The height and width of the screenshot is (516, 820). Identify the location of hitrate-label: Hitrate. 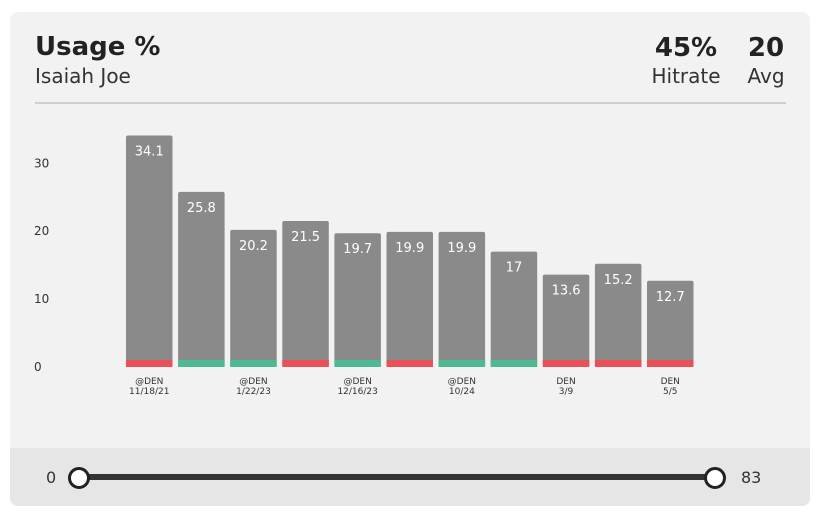
(686, 76).